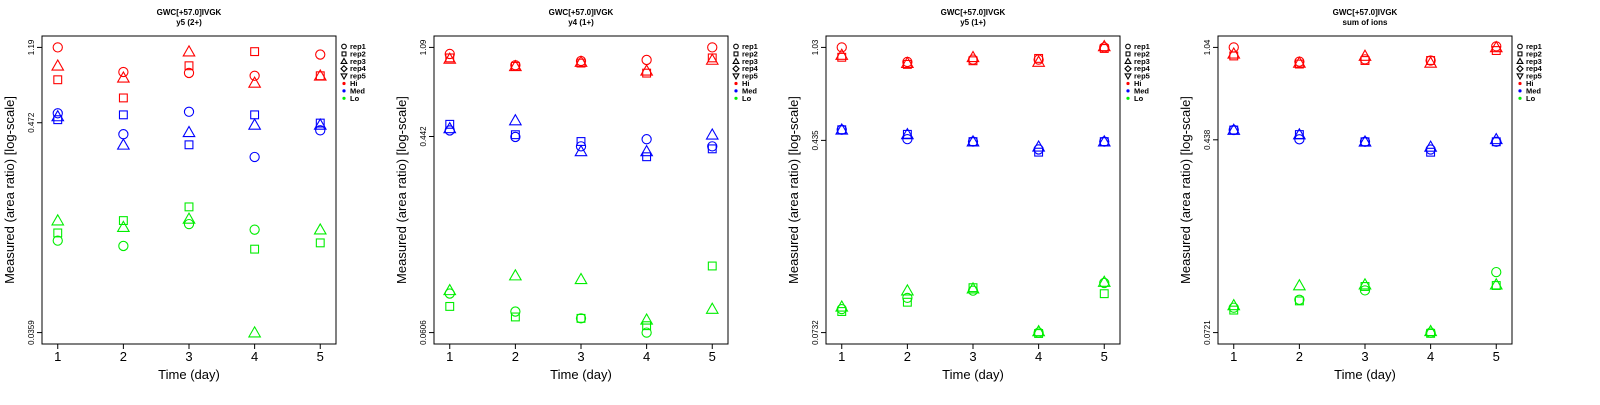  What do you see at coordinates (123, 356) in the screenshot?
I see `x-tick-label: 2` at bounding box center [123, 356].